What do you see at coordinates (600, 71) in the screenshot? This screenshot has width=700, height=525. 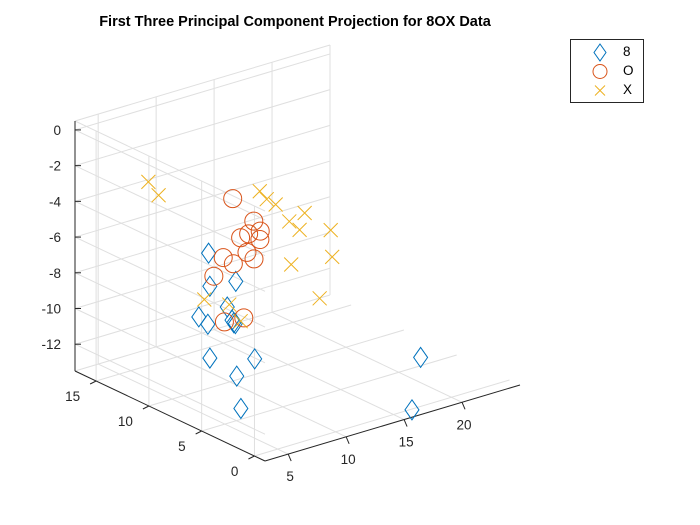 I see `circle-marker-icon` at bounding box center [600, 71].